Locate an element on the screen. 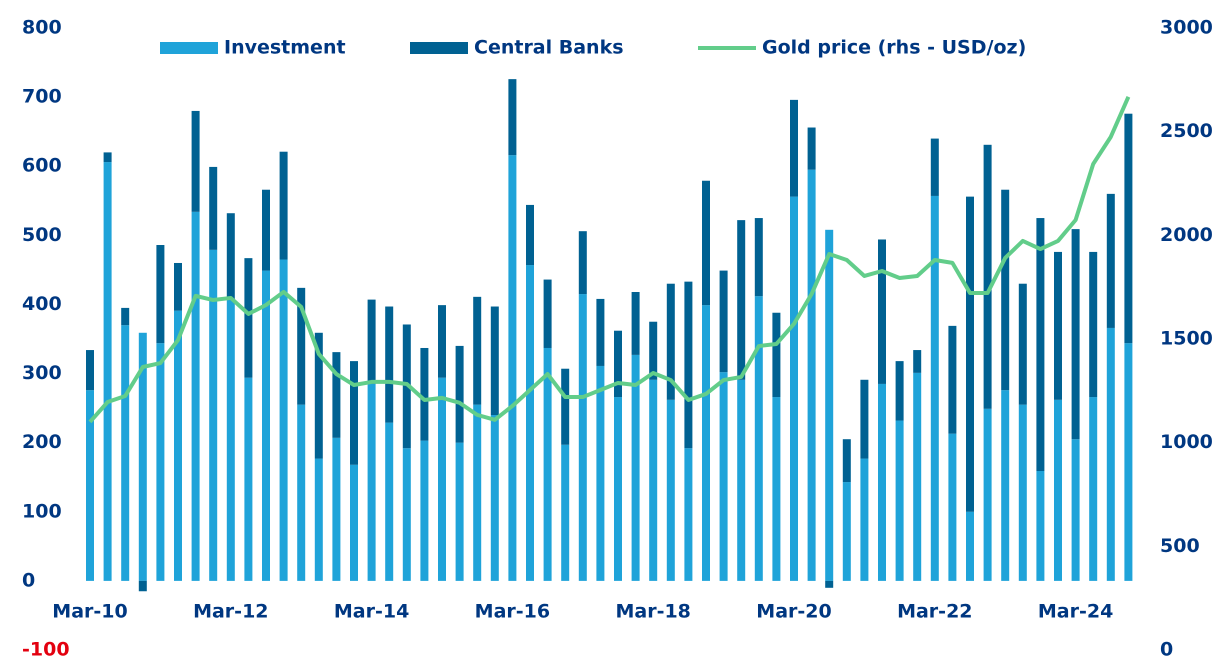 This screenshot has width=1221, height=665. x-tick-label: Mar-12 is located at coordinates (230, 612).